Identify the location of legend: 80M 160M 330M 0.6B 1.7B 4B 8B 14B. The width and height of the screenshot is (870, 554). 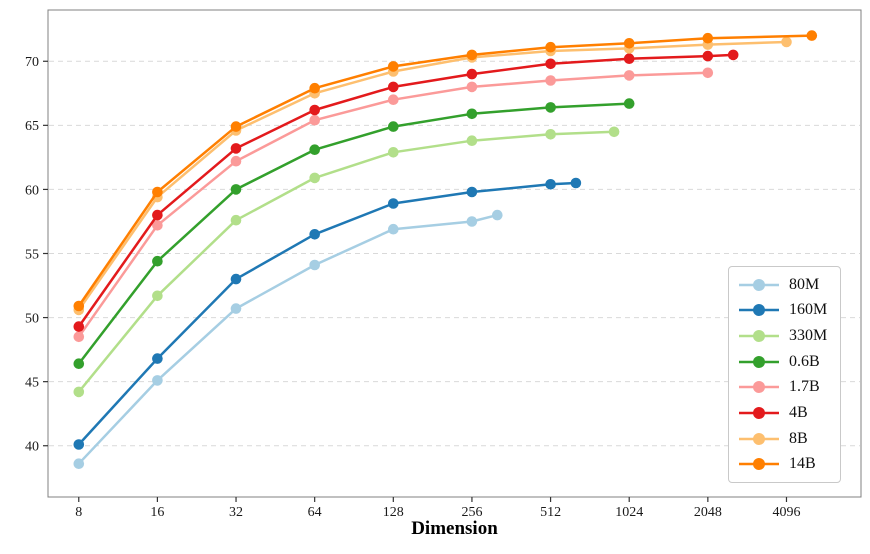
(784, 374).